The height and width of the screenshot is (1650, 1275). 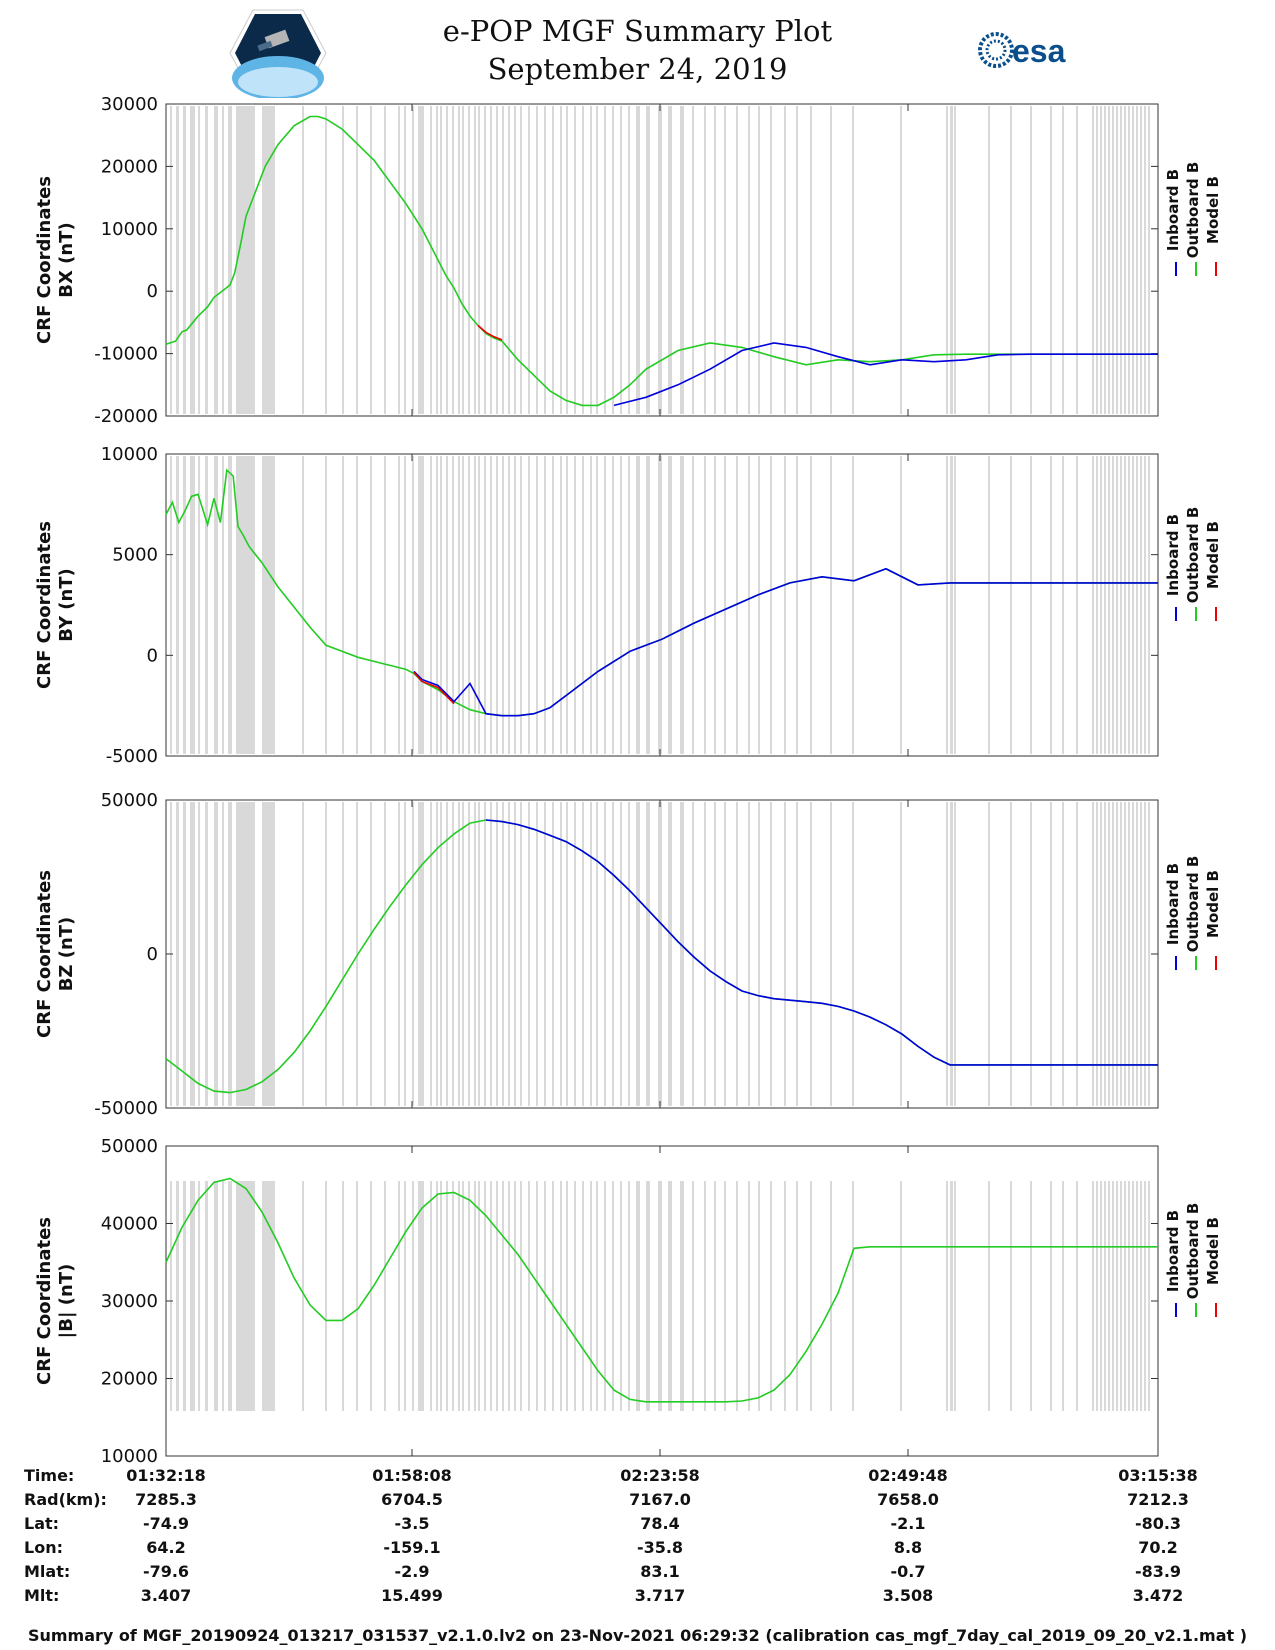 What do you see at coordinates (660, 1547) in the screenshot?
I see `orbit-value: -35.8` at bounding box center [660, 1547].